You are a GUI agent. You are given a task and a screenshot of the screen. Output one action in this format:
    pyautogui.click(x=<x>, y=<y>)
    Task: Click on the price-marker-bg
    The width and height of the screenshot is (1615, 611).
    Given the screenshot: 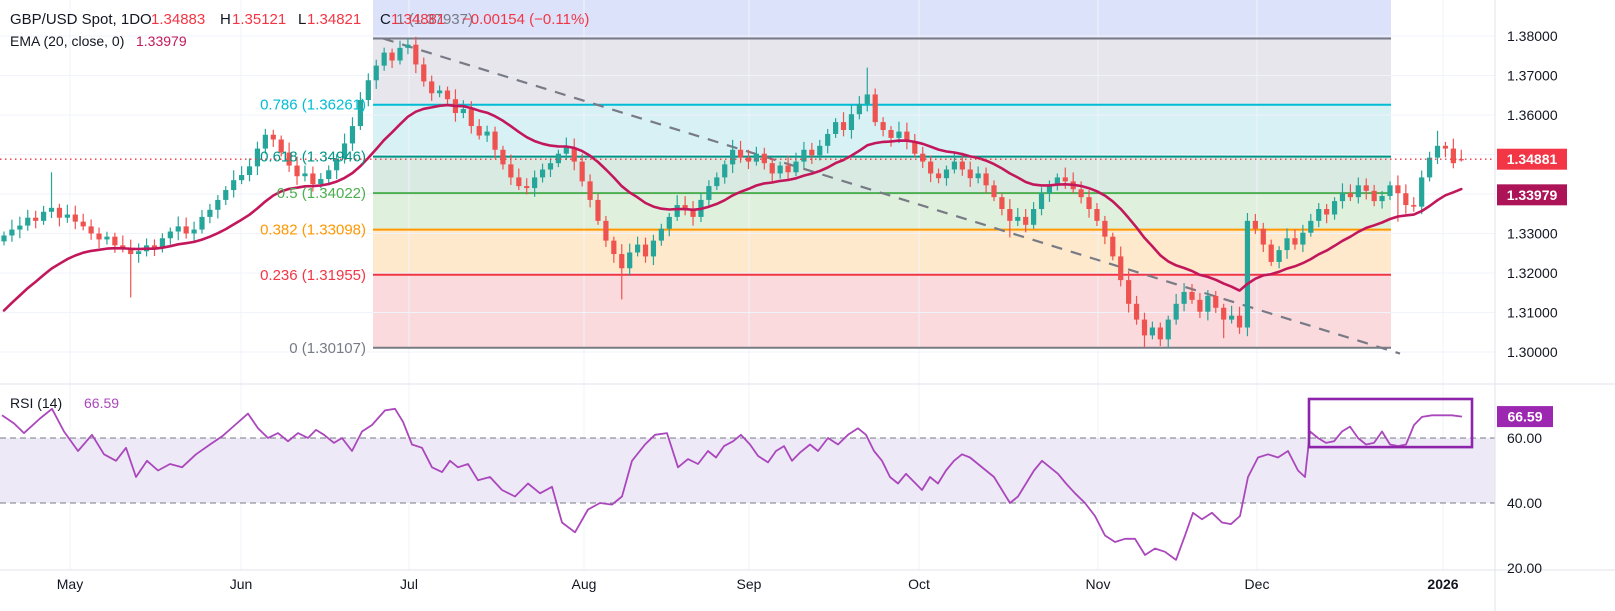 What is the action you would take?
    pyautogui.click(x=1532, y=159)
    